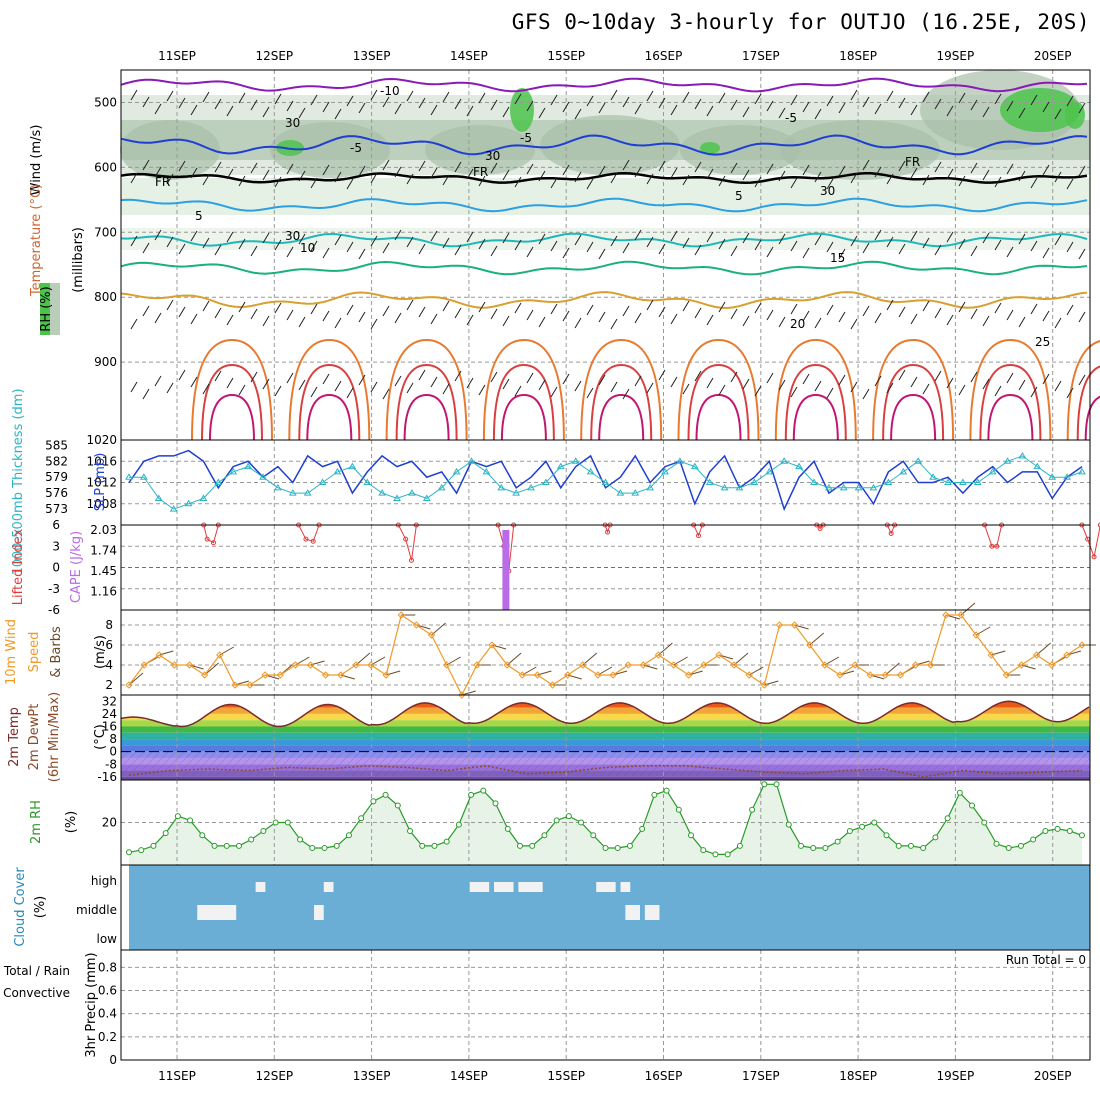 This screenshot has width=1100, height=1100. Describe the element at coordinates (761, 1076) in the screenshot. I see `date-label-bottom: 17SEP` at that location.